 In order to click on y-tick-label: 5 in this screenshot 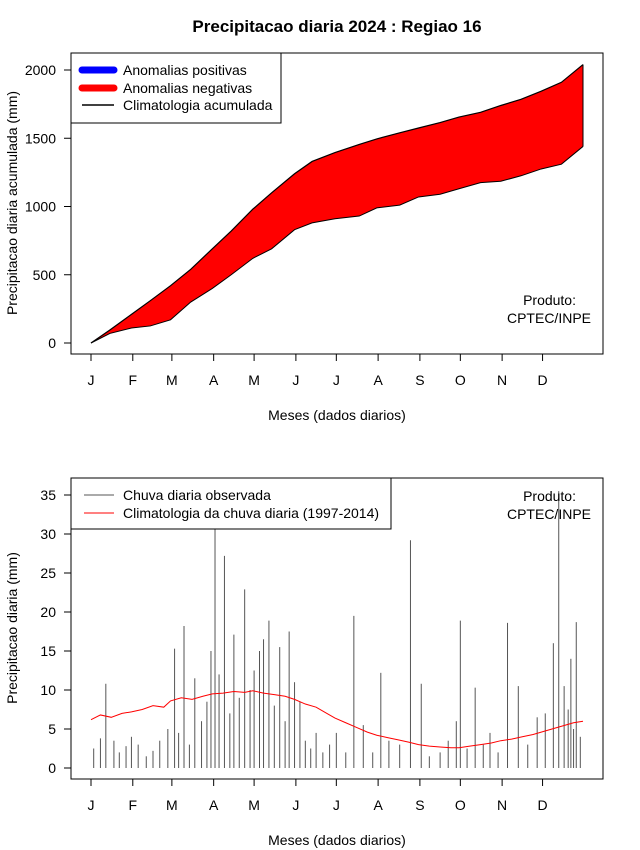, I will do `click(52, 729)`.